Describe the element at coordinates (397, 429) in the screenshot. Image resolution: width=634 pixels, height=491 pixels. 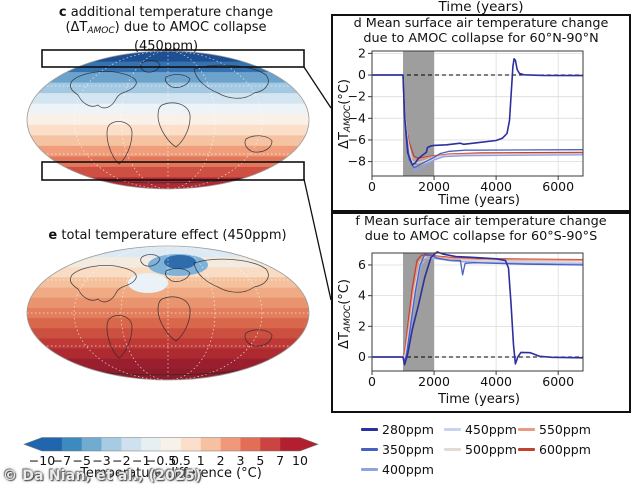
I see `legend-item: 280ppm` at that location.